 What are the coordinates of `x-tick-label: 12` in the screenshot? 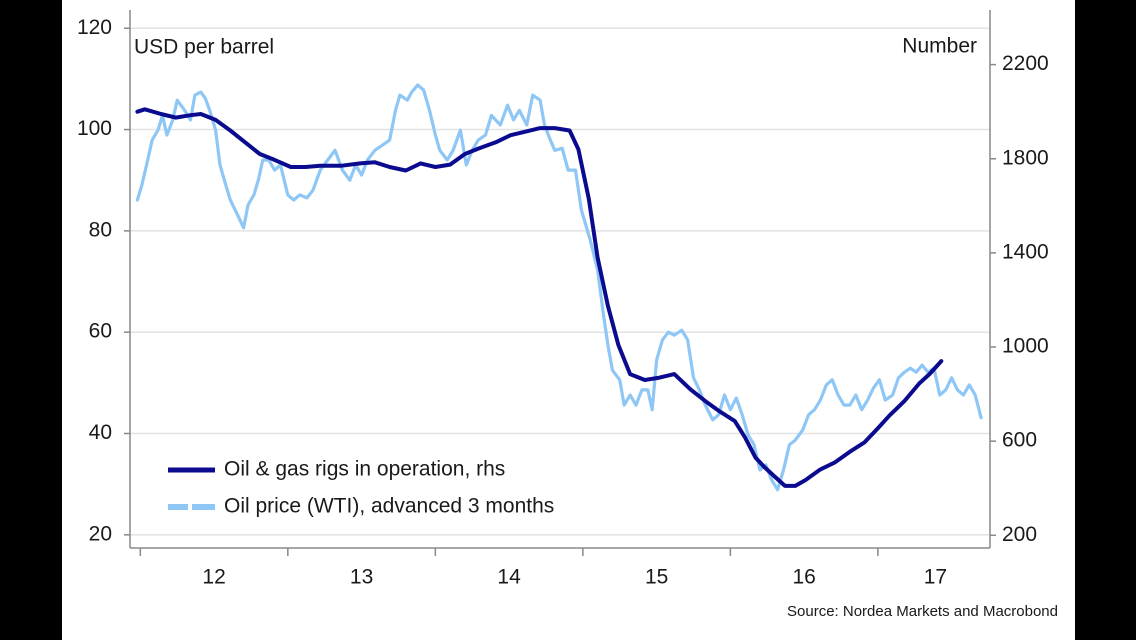 It's located at (213, 577).